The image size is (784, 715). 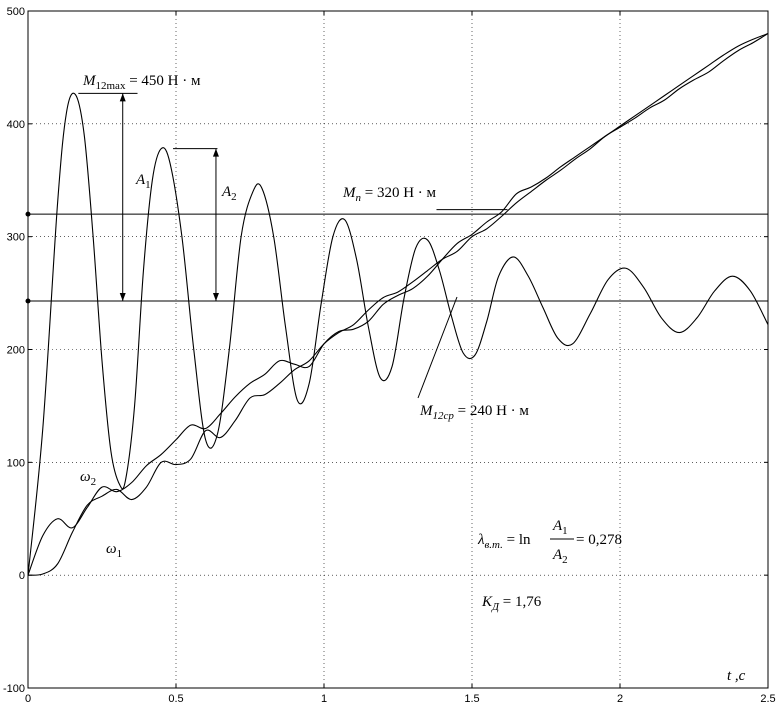 I want to click on a1-symbol: A, so click(x=140, y=180).